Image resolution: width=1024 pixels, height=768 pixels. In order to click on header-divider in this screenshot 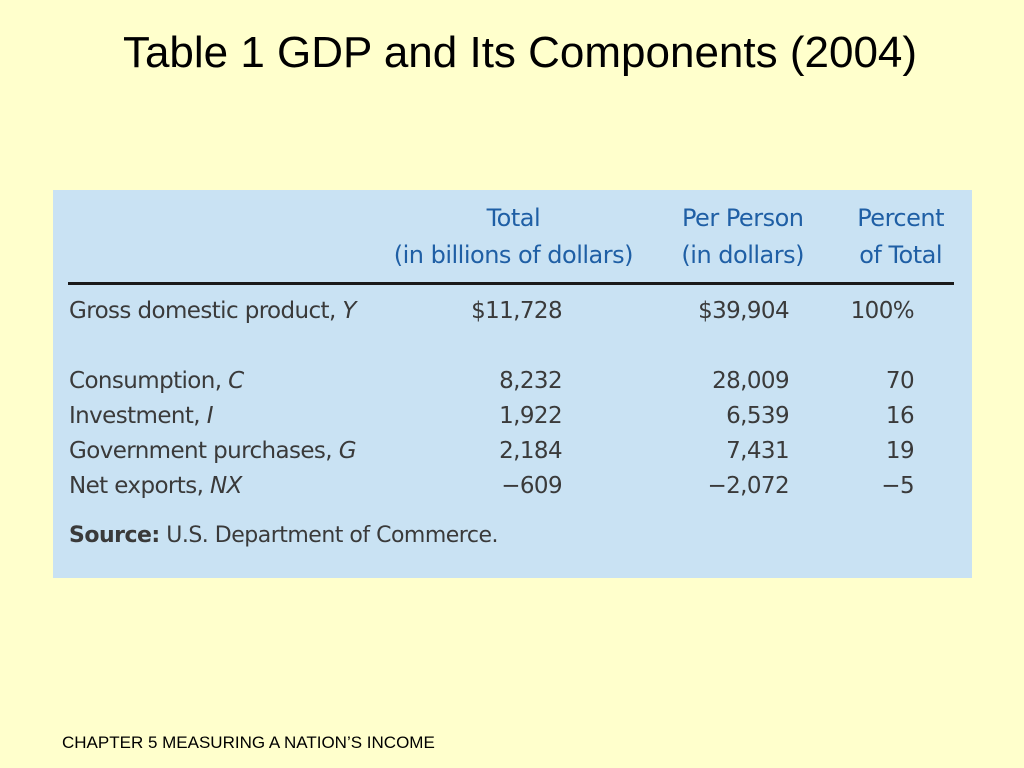, I will do `click(511, 283)`.